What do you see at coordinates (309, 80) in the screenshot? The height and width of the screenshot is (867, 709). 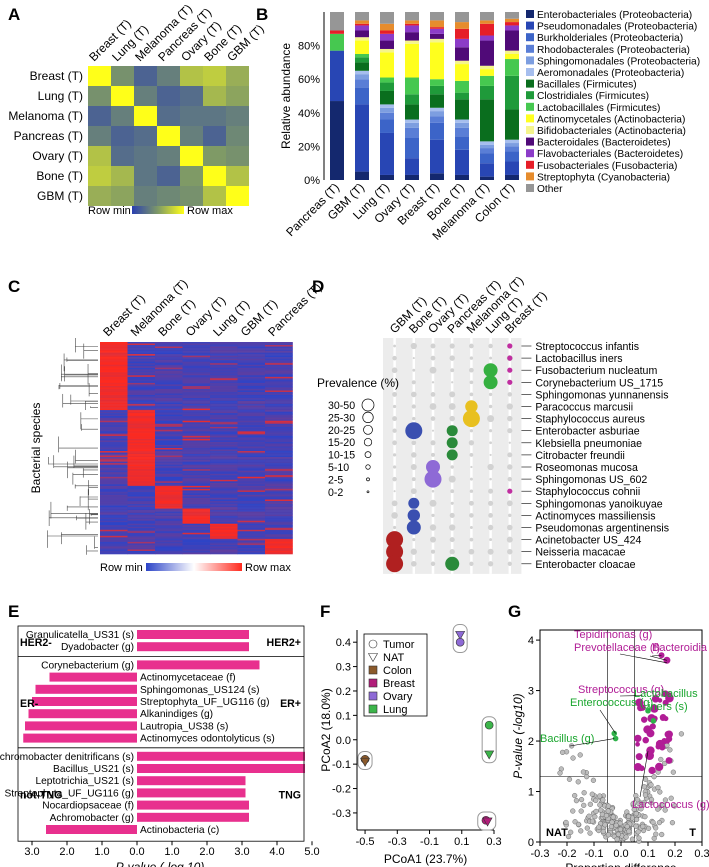 I see `y-tick-label: 60%` at bounding box center [309, 80].